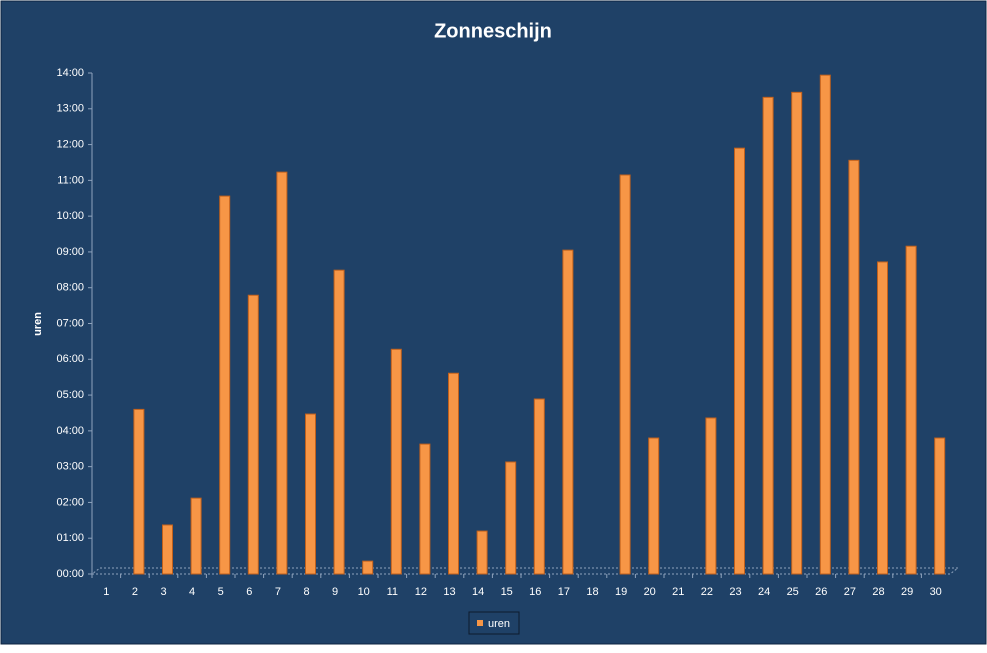 The height and width of the screenshot is (653, 987). I want to click on x-tick-label: 6, so click(249, 592).